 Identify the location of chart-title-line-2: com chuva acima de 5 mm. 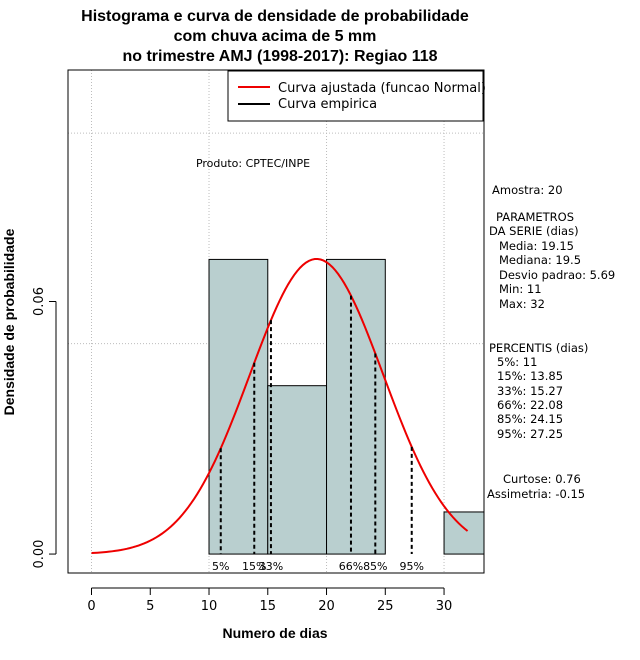
(275, 36).